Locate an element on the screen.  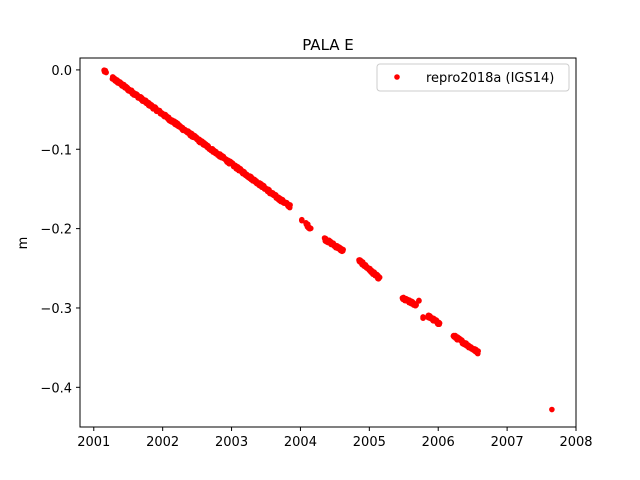
x-axis: 2001 2002 2003 2004 2005 2006 2007 2008 is located at coordinates (335, 438).